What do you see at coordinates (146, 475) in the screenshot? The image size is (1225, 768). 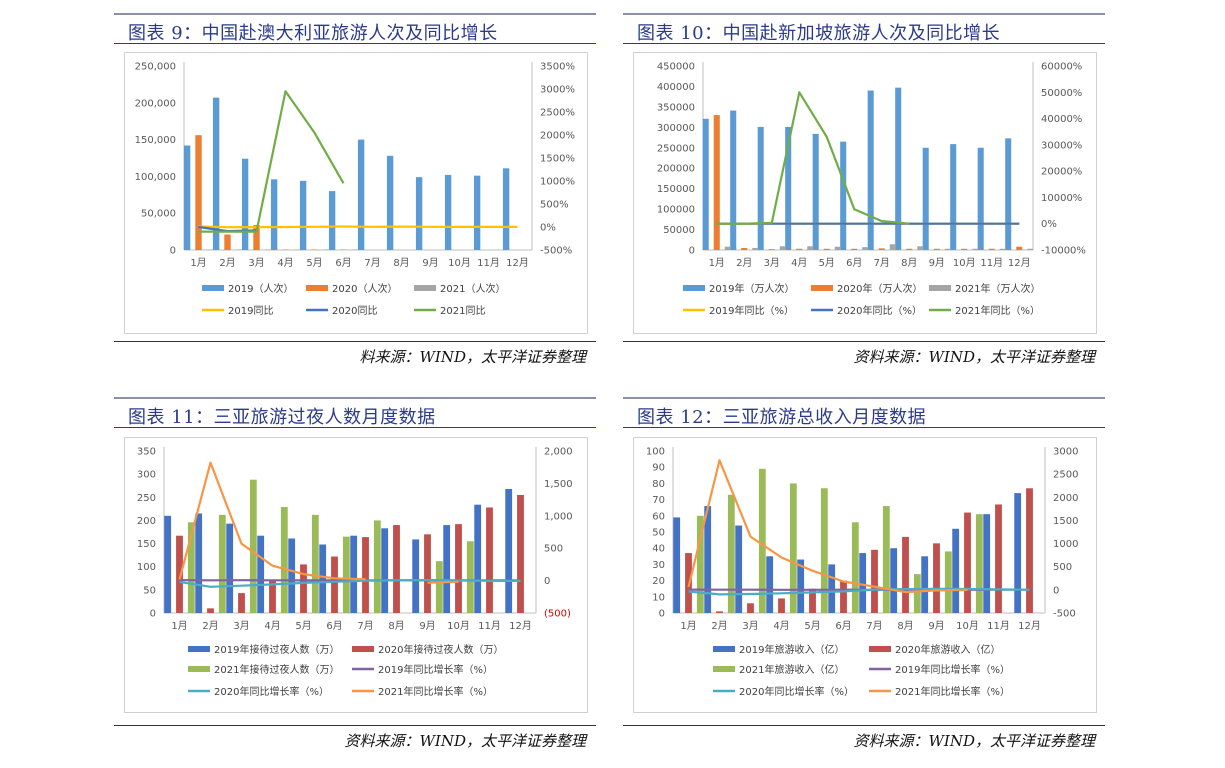 I see `left-tick-label: 300` at bounding box center [146, 475].